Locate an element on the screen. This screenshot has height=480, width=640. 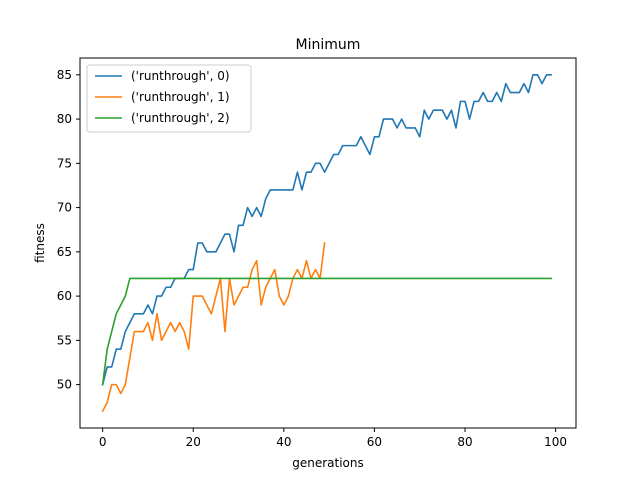
legend-label-2: ('runthrough', 2) is located at coordinates (180, 118).